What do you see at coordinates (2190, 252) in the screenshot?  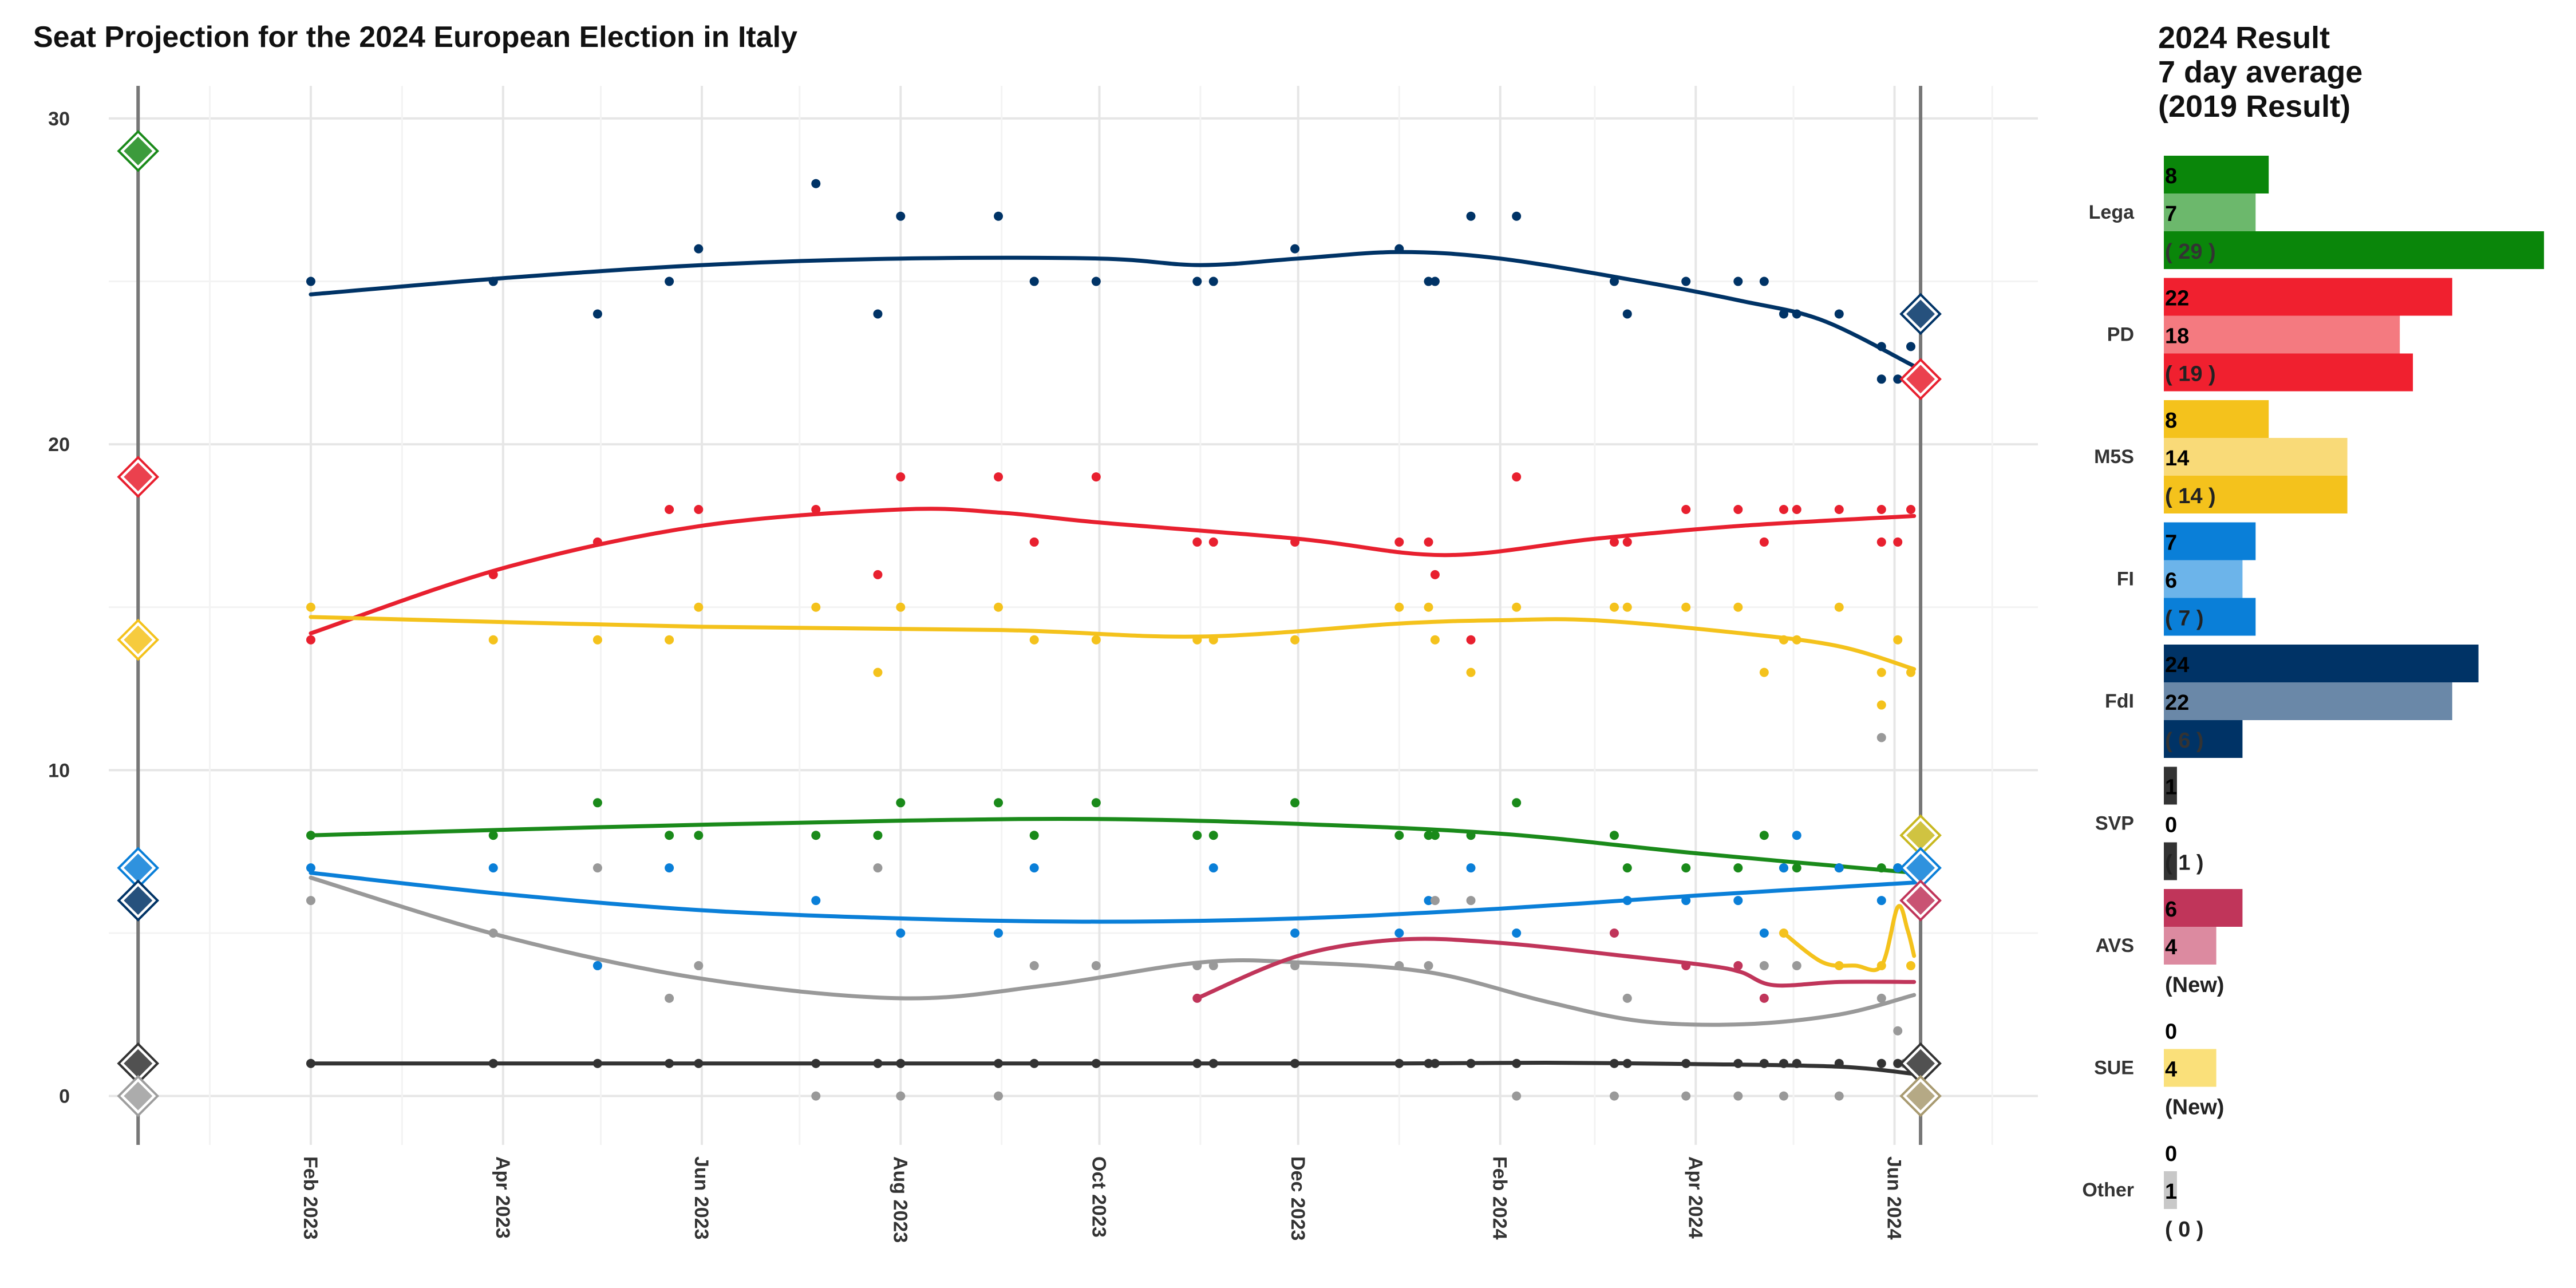 I see `bar-value-label: ( 29 )` at bounding box center [2190, 252].